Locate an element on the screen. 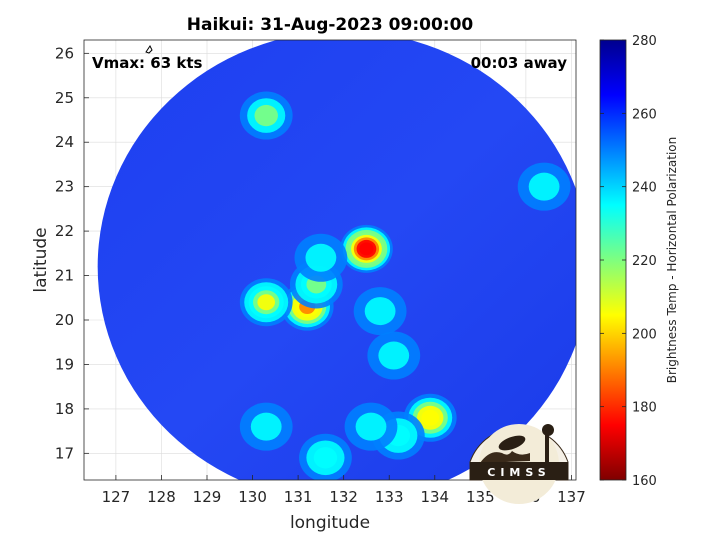 Image resolution: width=720 pixels, height=540 pixels. colorbar-tick-label: 220 is located at coordinates (644, 261).